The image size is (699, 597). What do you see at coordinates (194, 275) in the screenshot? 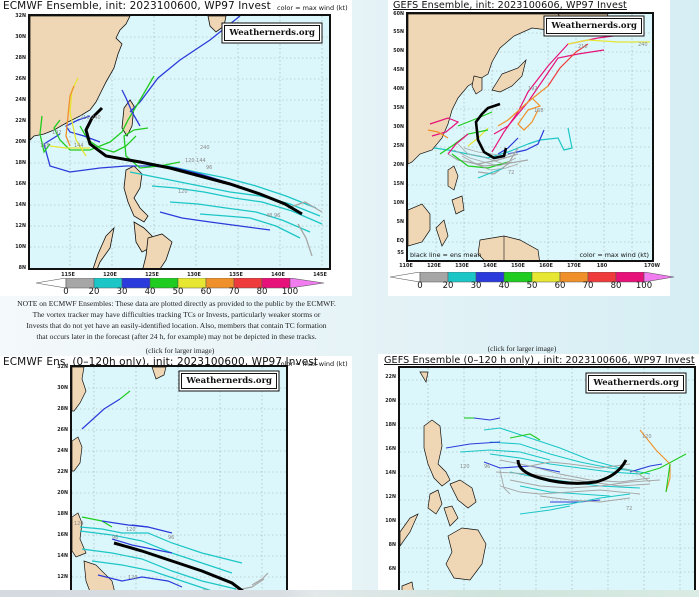
I see `x-tick: 130E` at bounding box center [194, 275].